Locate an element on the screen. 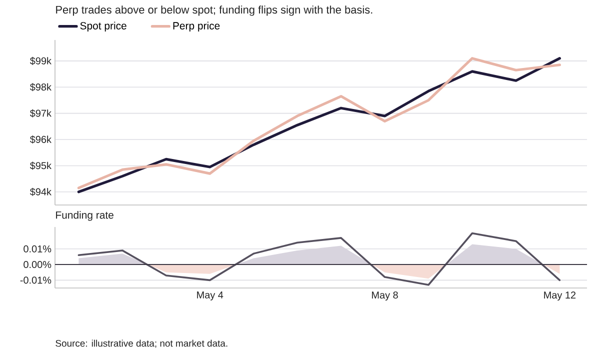 This screenshot has height=354, width=600. y-tick-label: $95k is located at coordinates (41, 166).